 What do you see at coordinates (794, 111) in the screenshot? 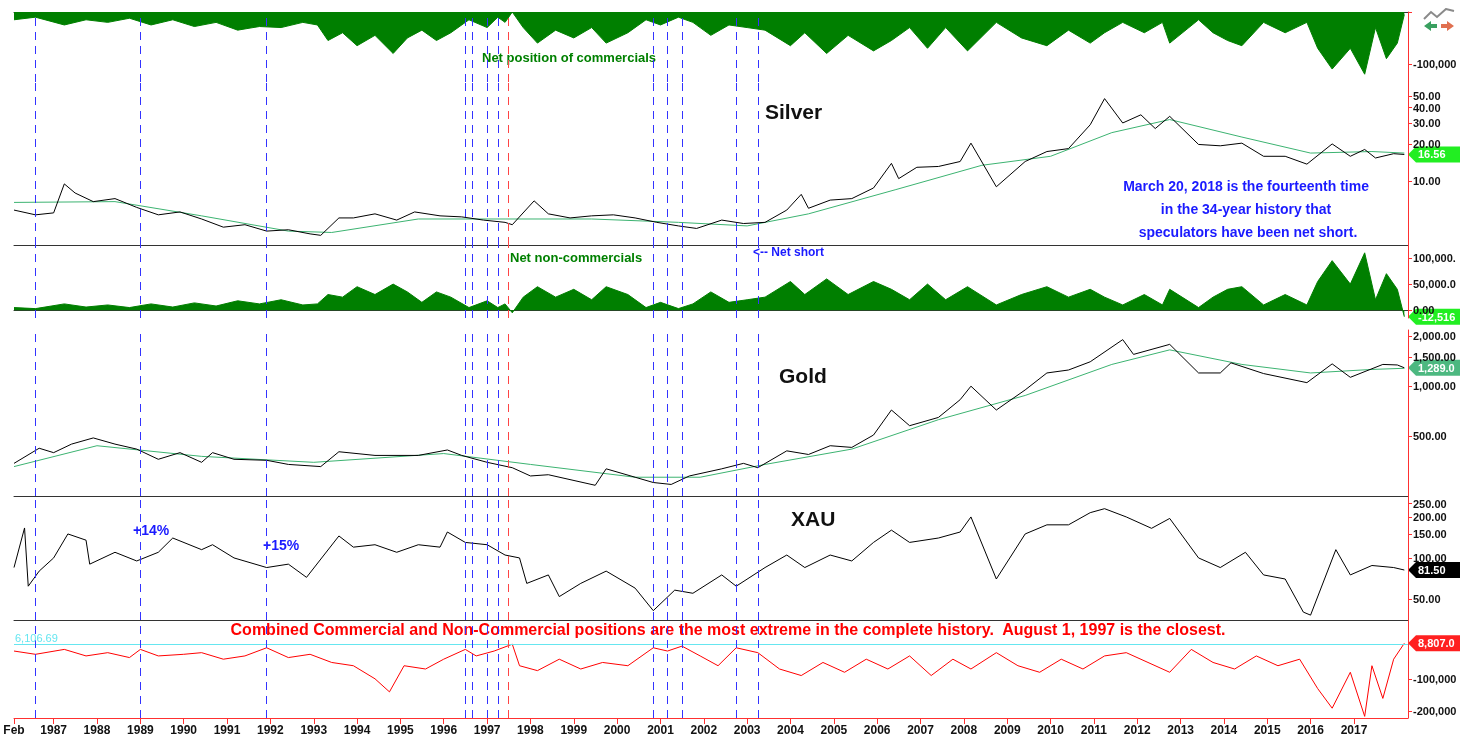
I see `text: Silver` at bounding box center [794, 111].